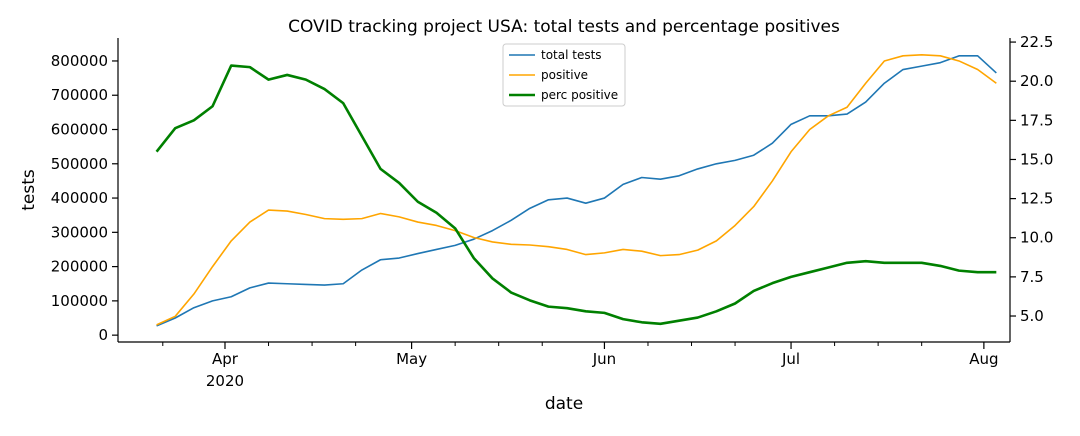 The image size is (1080, 436). What do you see at coordinates (1032, 277) in the screenshot?
I see `y2-tick-label: 7.5` at bounding box center [1032, 277].